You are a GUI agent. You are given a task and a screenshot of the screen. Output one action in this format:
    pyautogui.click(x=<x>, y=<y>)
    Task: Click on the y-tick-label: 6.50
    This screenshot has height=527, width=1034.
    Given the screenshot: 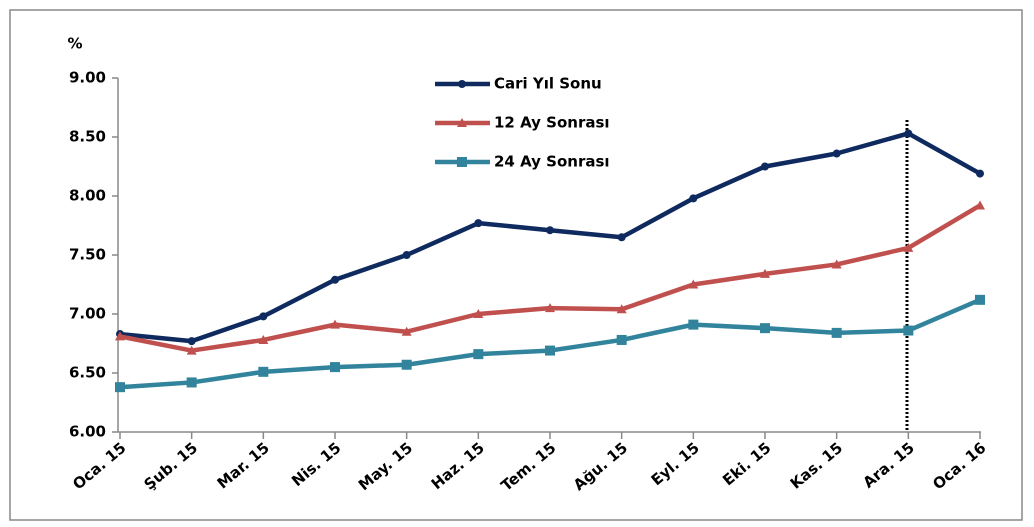 What is the action you would take?
    pyautogui.click(x=87, y=373)
    